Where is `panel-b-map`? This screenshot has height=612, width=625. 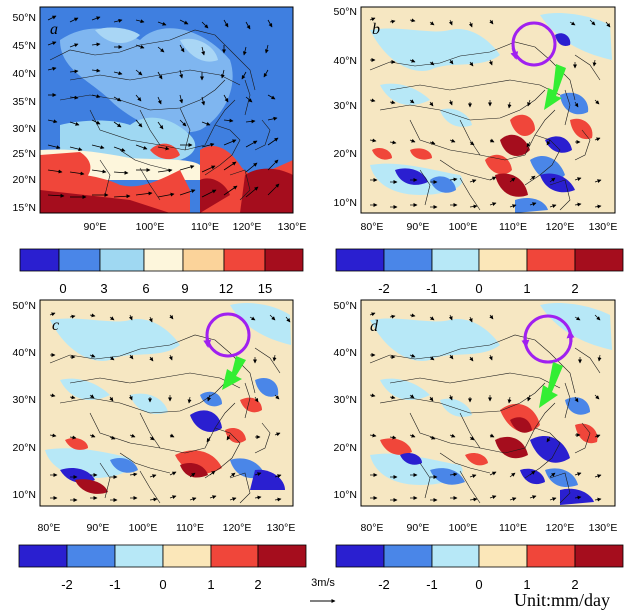
panel-b-map is located at coordinates (488, 110).